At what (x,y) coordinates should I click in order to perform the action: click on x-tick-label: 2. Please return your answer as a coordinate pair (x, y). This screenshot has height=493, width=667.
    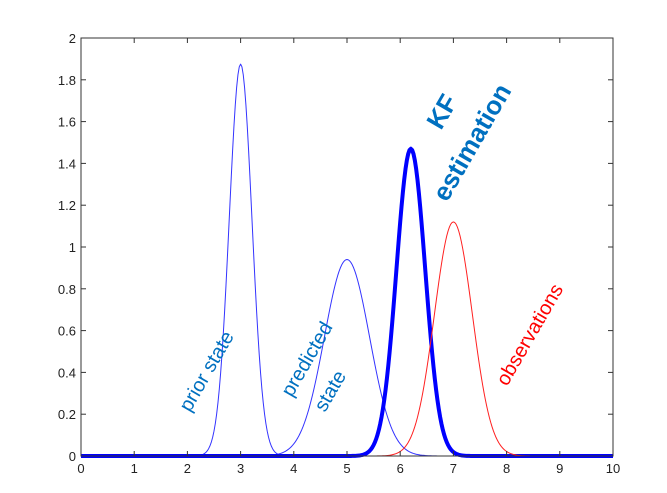
    Looking at the image, I should click on (187, 468).